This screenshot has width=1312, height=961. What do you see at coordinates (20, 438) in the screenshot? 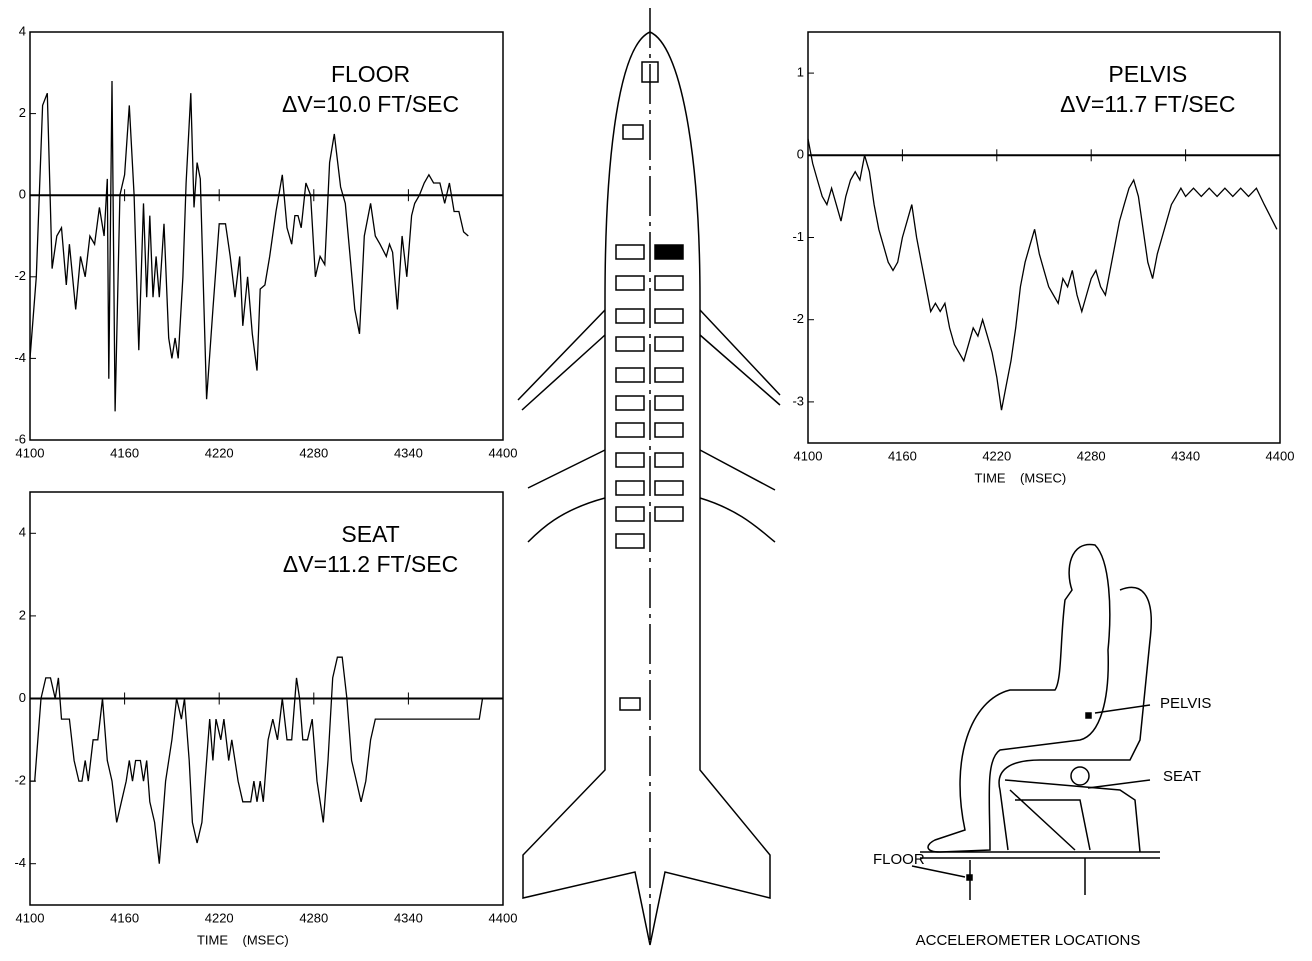
I see `y-tick-label: -6` at bounding box center [20, 438].